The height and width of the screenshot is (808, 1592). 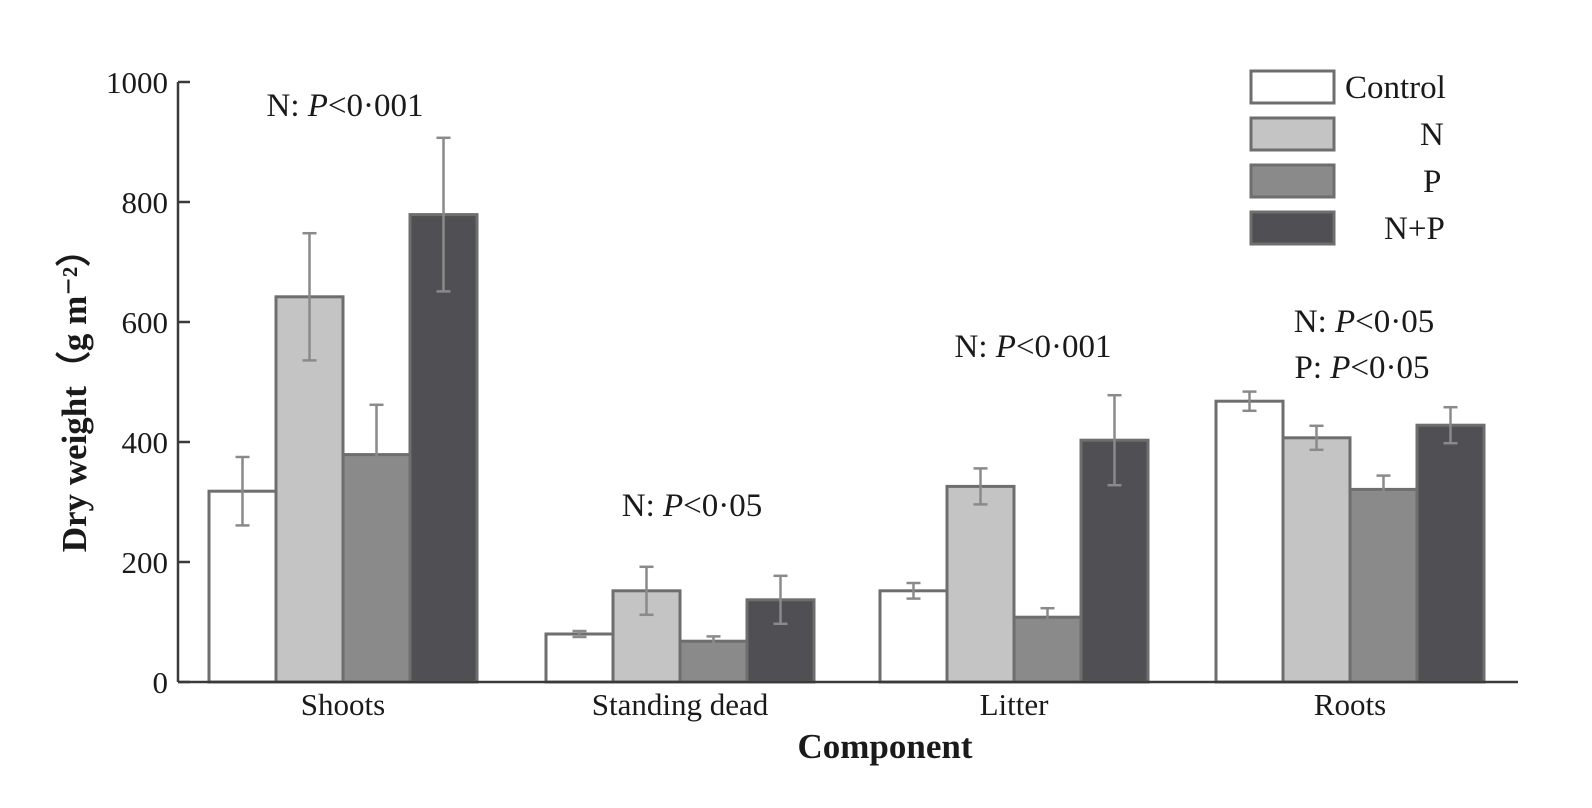 What do you see at coordinates (148, 382) in the screenshot?
I see `y-ticks: 0 200 400 600 800 1000` at bounding box center [148, 382].